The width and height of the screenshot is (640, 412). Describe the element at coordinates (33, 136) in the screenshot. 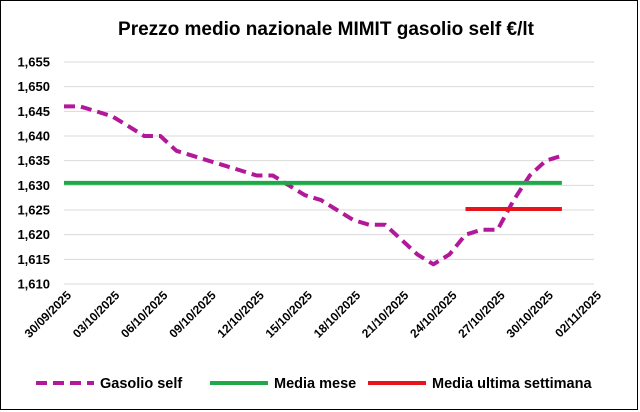

I see `y-tick-label: 1,640` at that location.